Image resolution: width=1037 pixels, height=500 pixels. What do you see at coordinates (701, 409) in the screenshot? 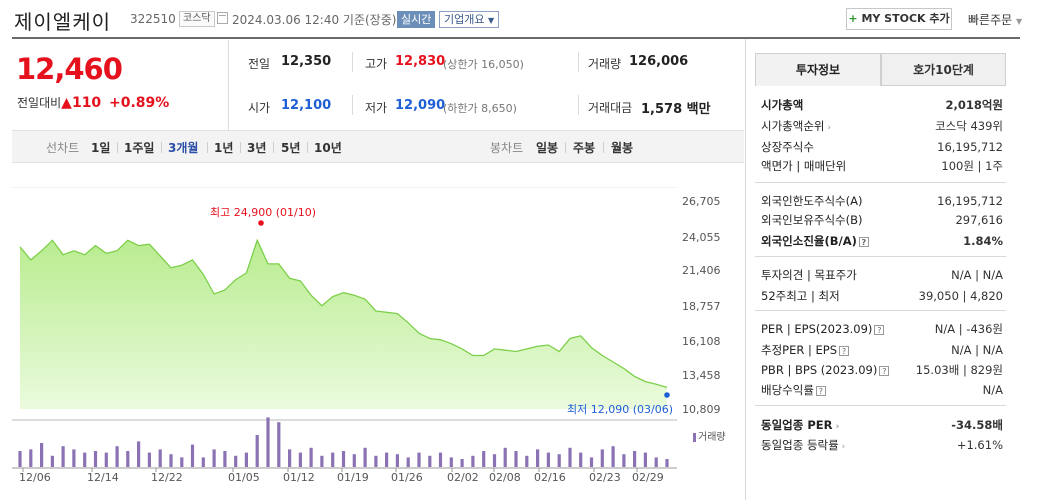
I see `y-tick-label: 10,809` at bounding box center [701, 409].